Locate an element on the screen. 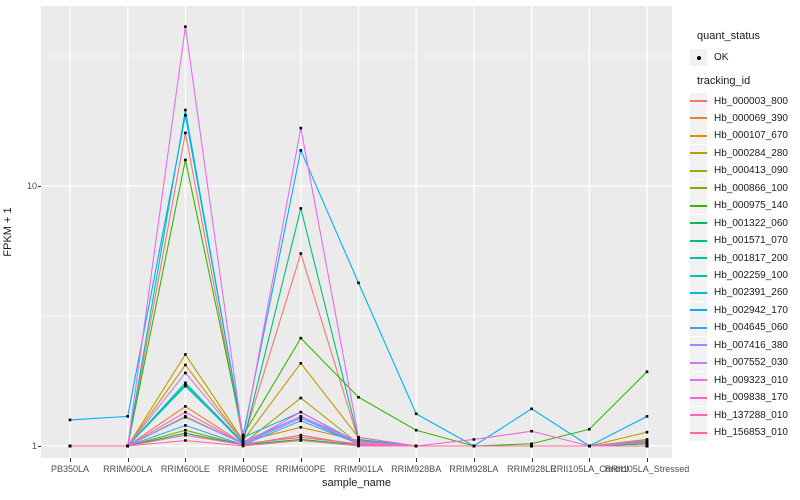  x-axis-title: sample_name is located at coordinates (356, 483).